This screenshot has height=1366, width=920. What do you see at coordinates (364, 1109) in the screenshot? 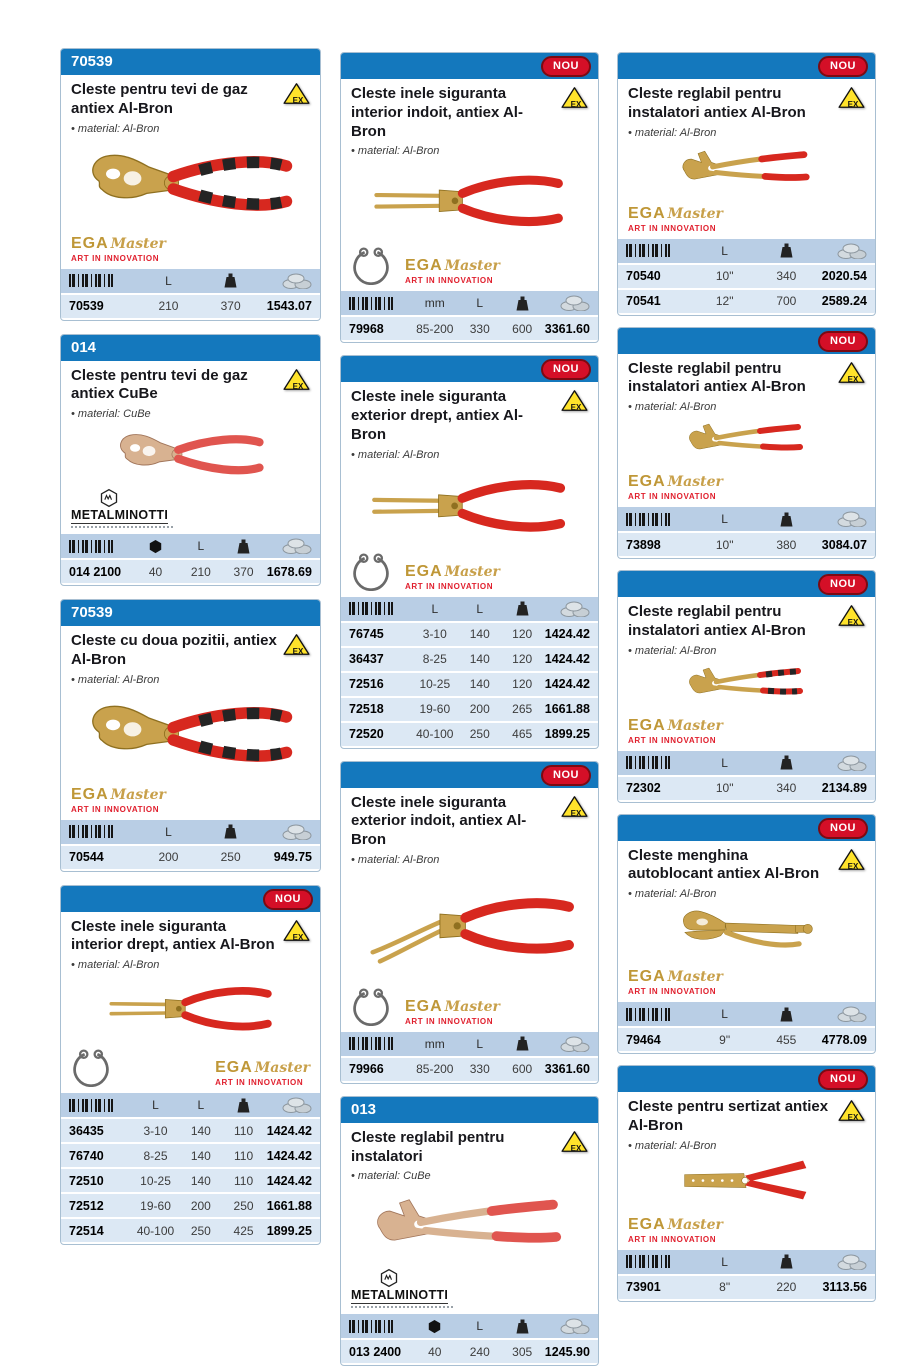
I see `product-family-code: 013` at bounding box center [364, 1109].